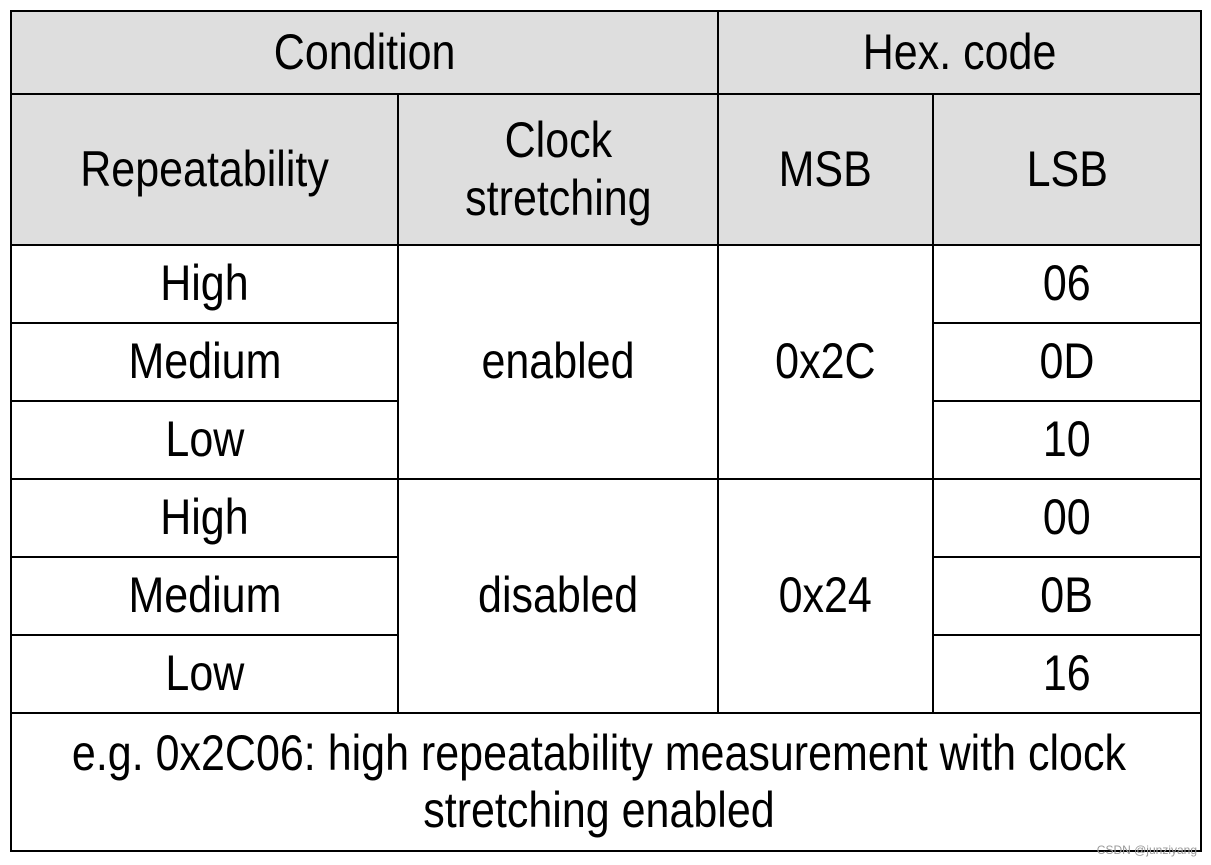 This screenshot has width=1211, height=865. What do you see at coordinates (826, 362) in the screenshot?
I see `msb-cell: 0x2C` at bounding box center [826, 362].